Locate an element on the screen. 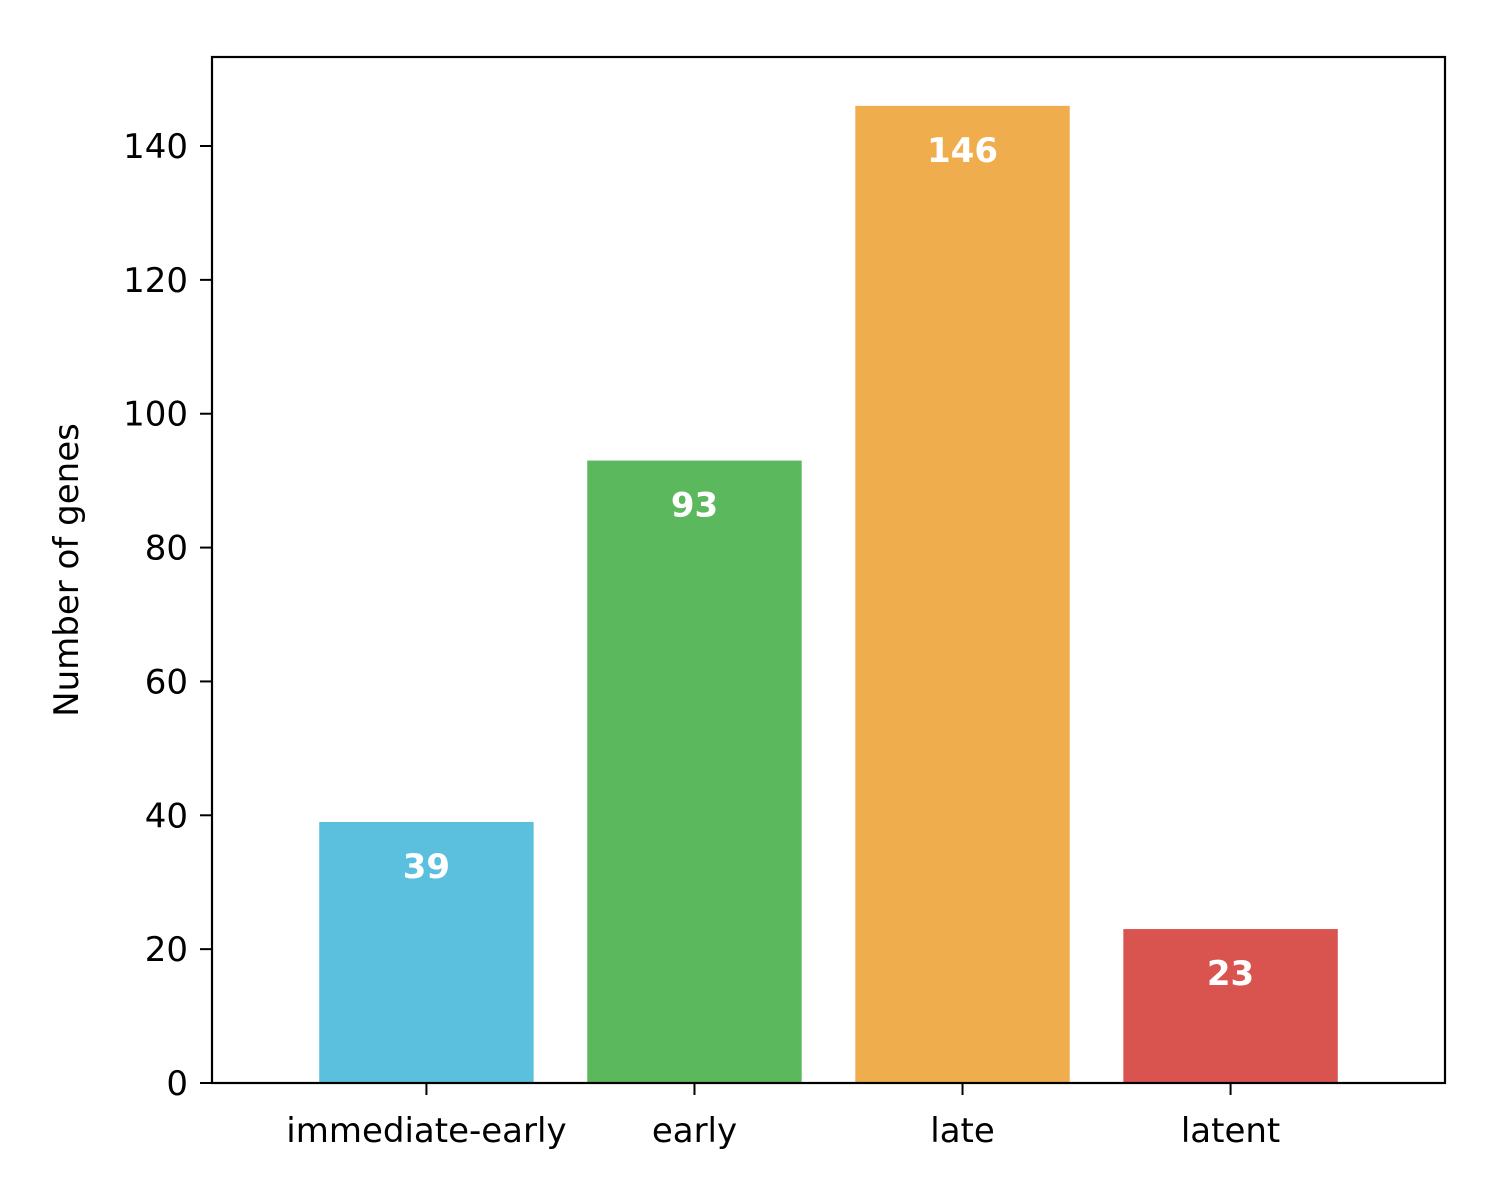  y-axis-ticks: 0 20 40 60 80 100 120 140 is located at coordinates (167, 615).